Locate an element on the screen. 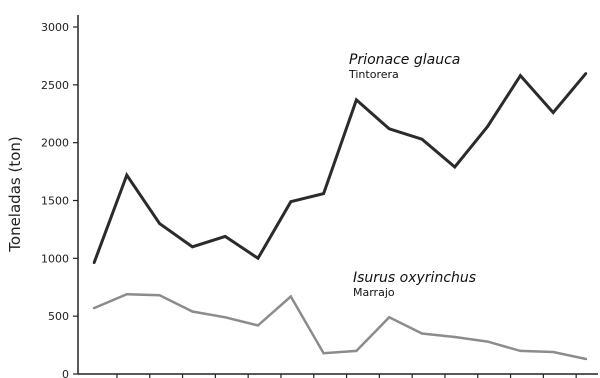 The width and height of the screenshot is (600, 378). series-subtitle-marrajo: Marrajo is located at coordinates (374, 292).